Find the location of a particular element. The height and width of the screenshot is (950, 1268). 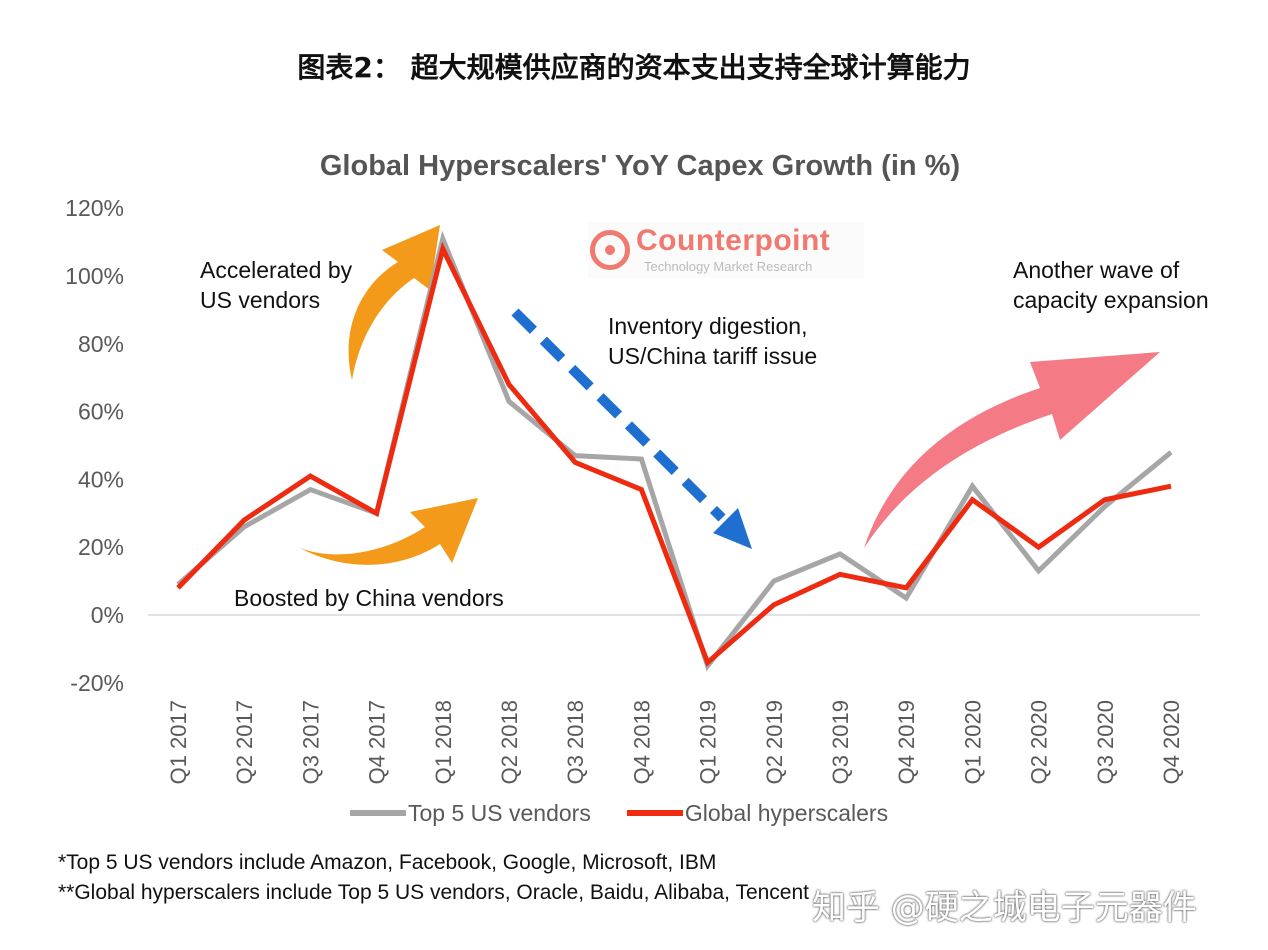

y-tick-label: 120% is located at coordinates (94, 208).